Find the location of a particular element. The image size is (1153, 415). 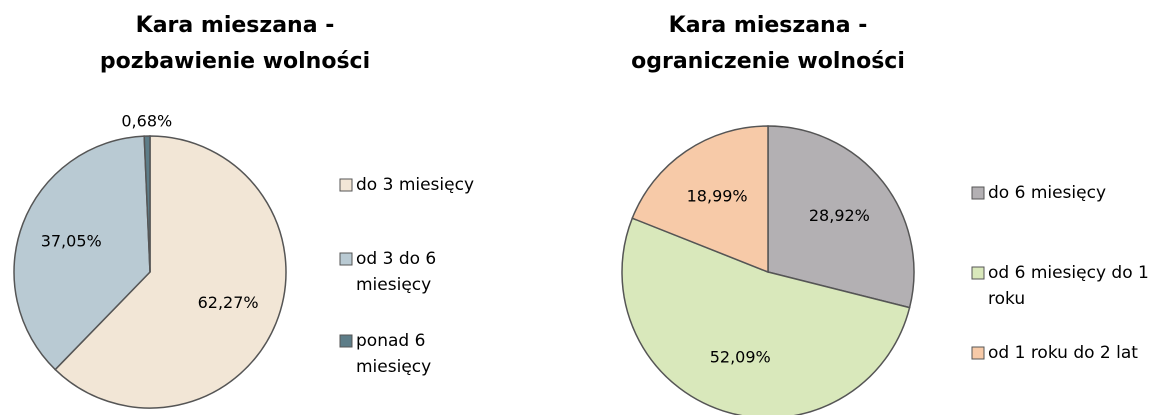

legend-label: od 1 roku do 2 lat is located at coordinates (1063, 353).